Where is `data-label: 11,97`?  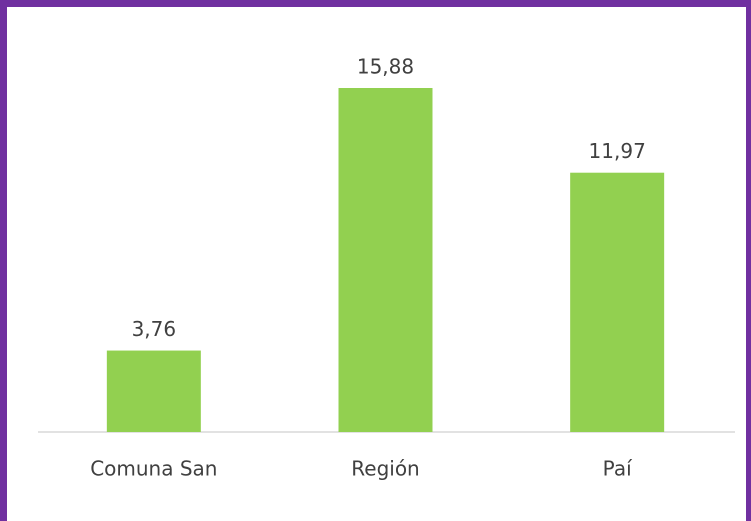
data-label: 11,97 is located at coordinates (617, 151).